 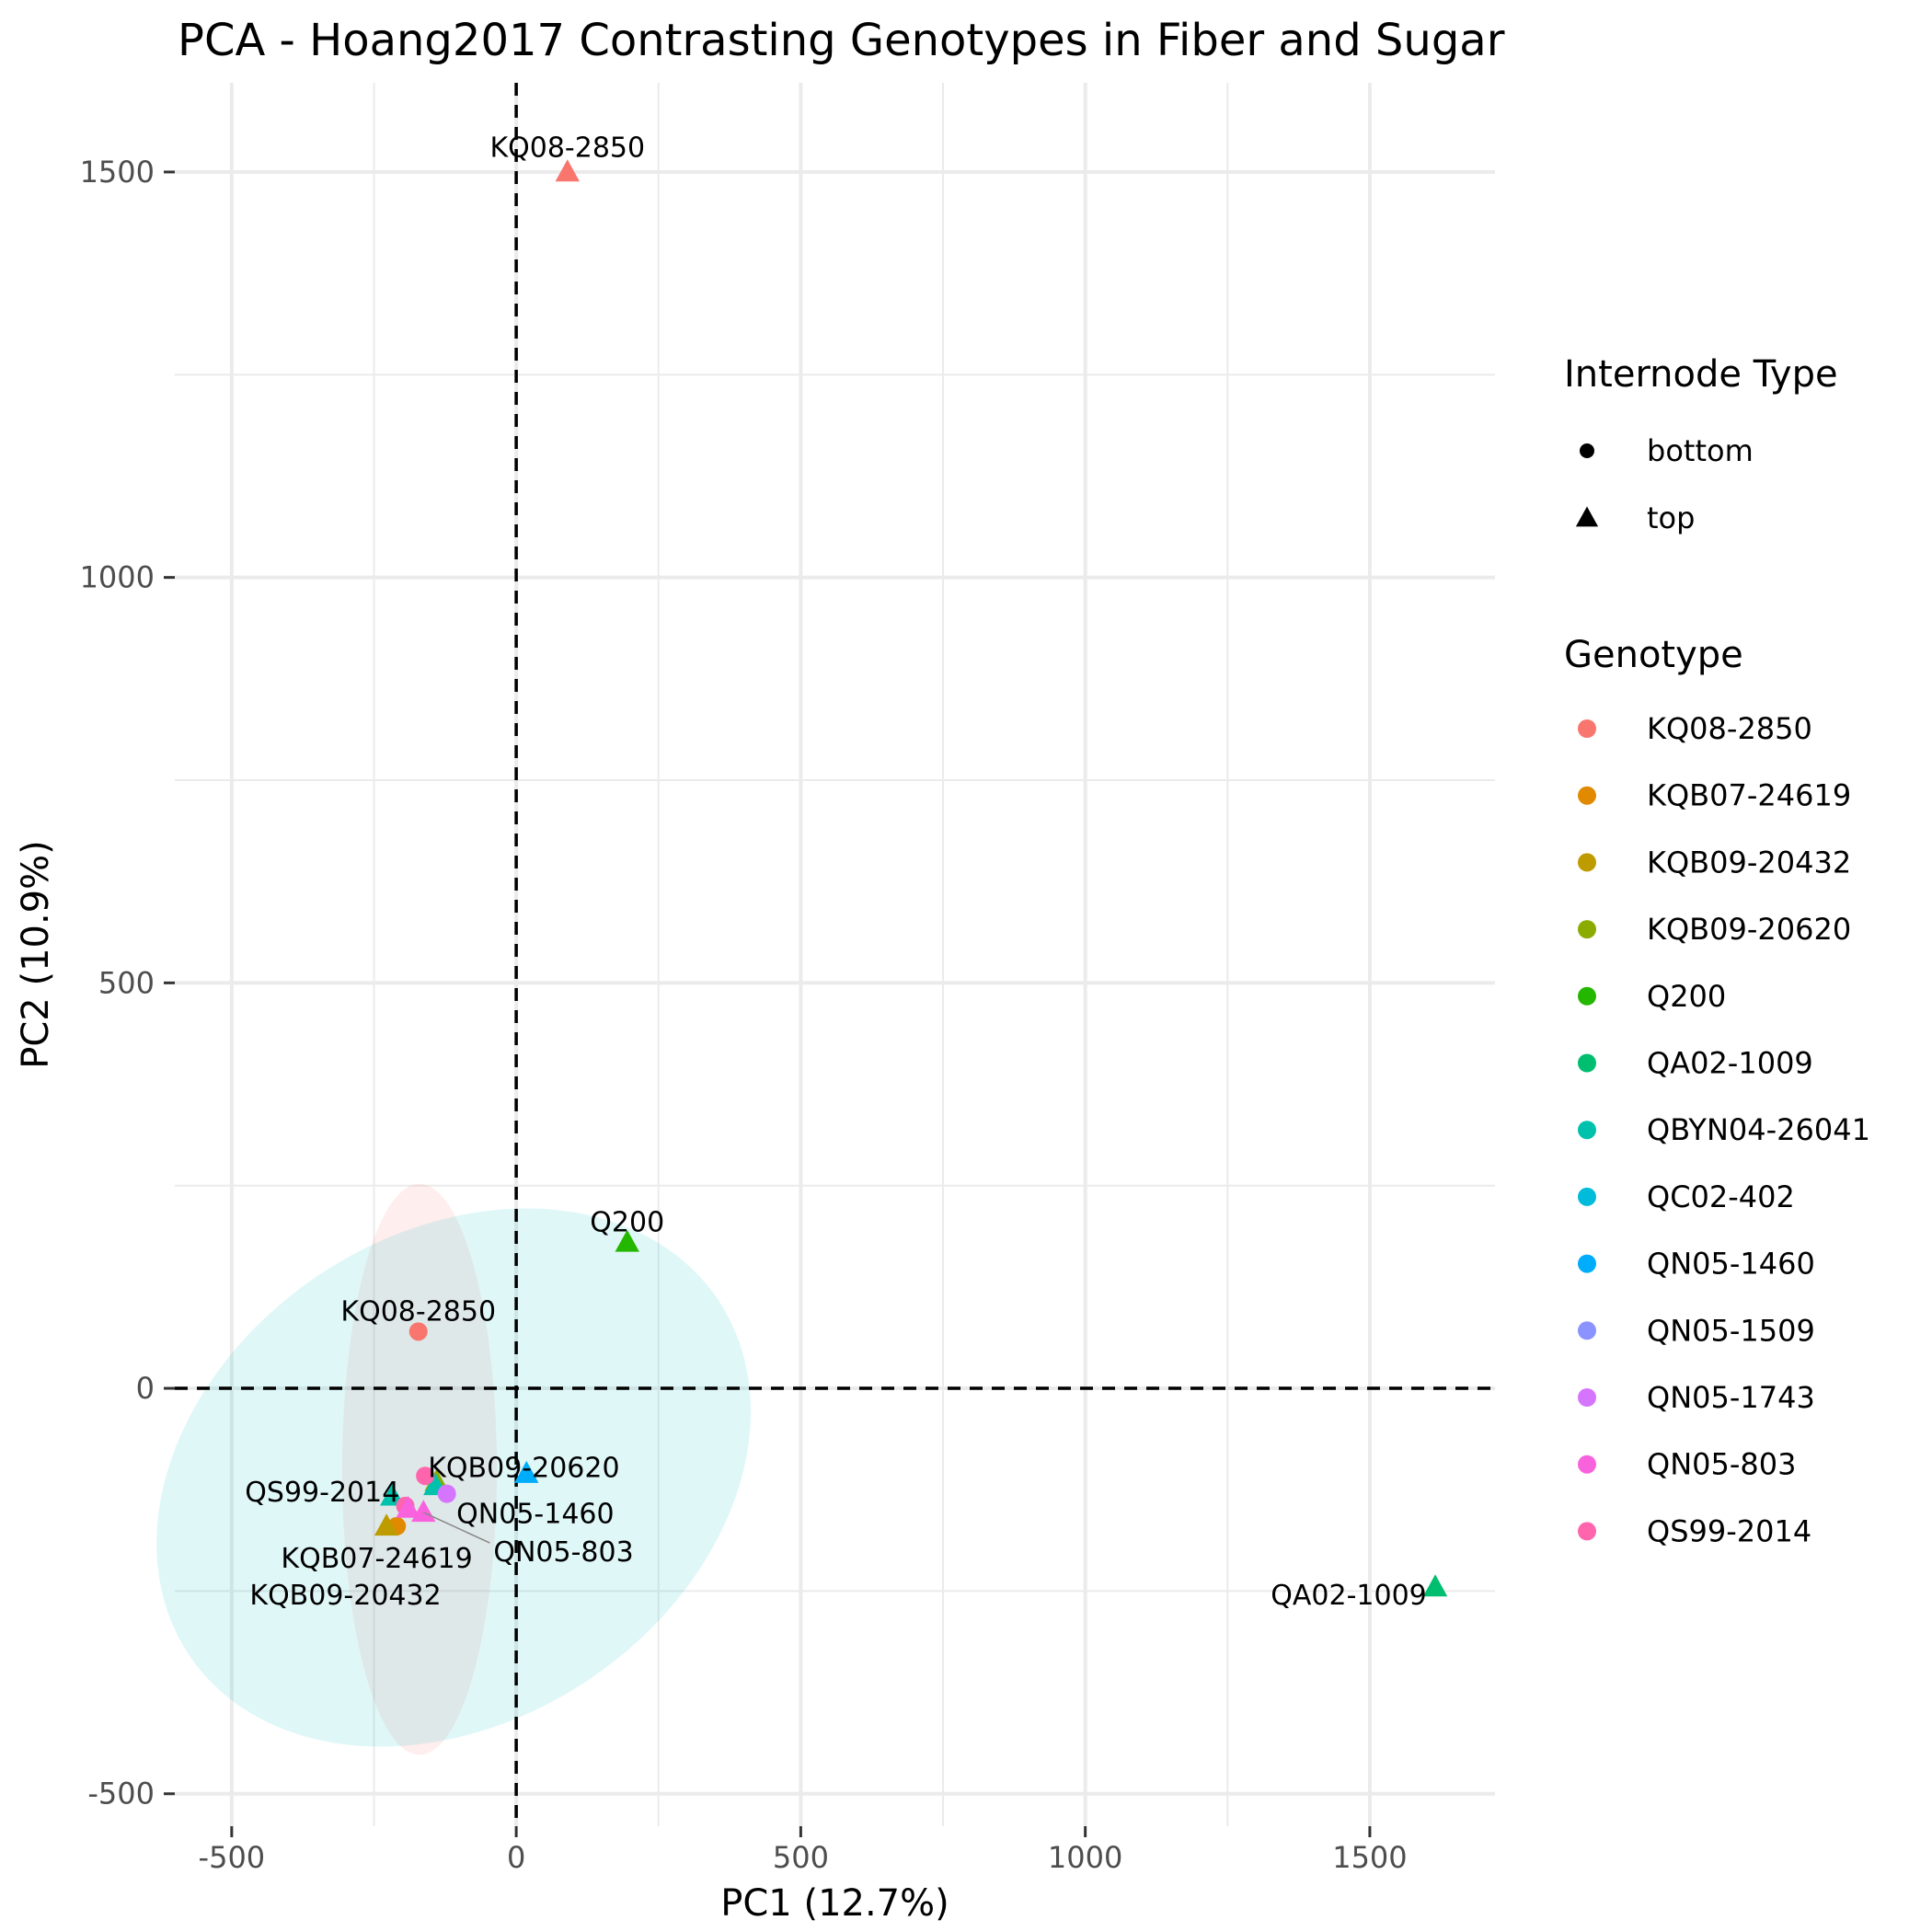 I want to click on x-tick-label: -500, so click(x=232, y=1857).